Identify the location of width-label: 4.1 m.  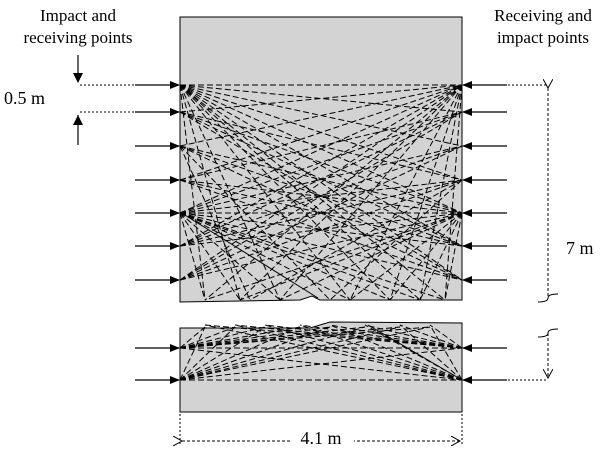
(320, 438).